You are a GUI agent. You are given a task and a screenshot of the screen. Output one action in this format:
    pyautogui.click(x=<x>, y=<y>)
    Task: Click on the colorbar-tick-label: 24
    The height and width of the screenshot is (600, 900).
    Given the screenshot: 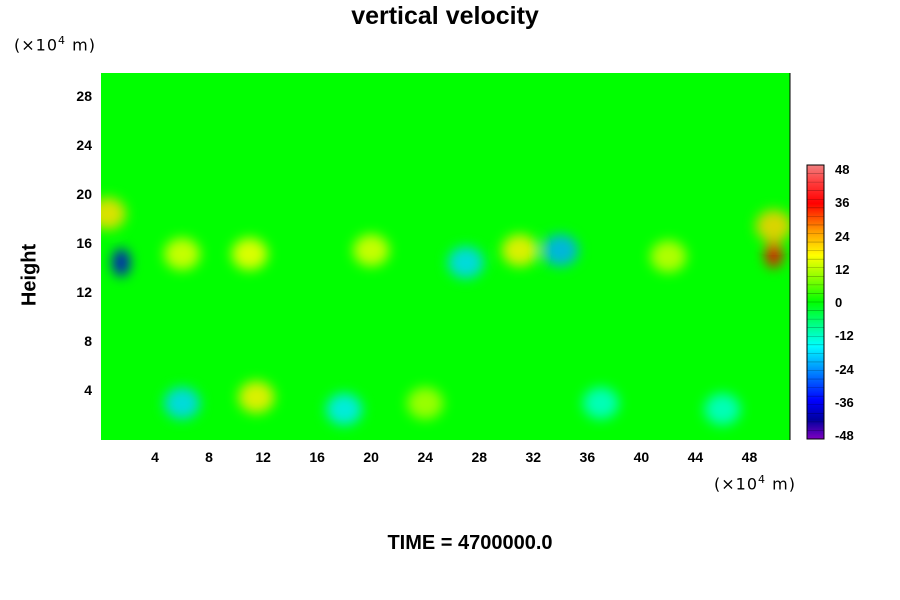 What is the action you would take?
    pyautogui.click(x=842, y=236)
    